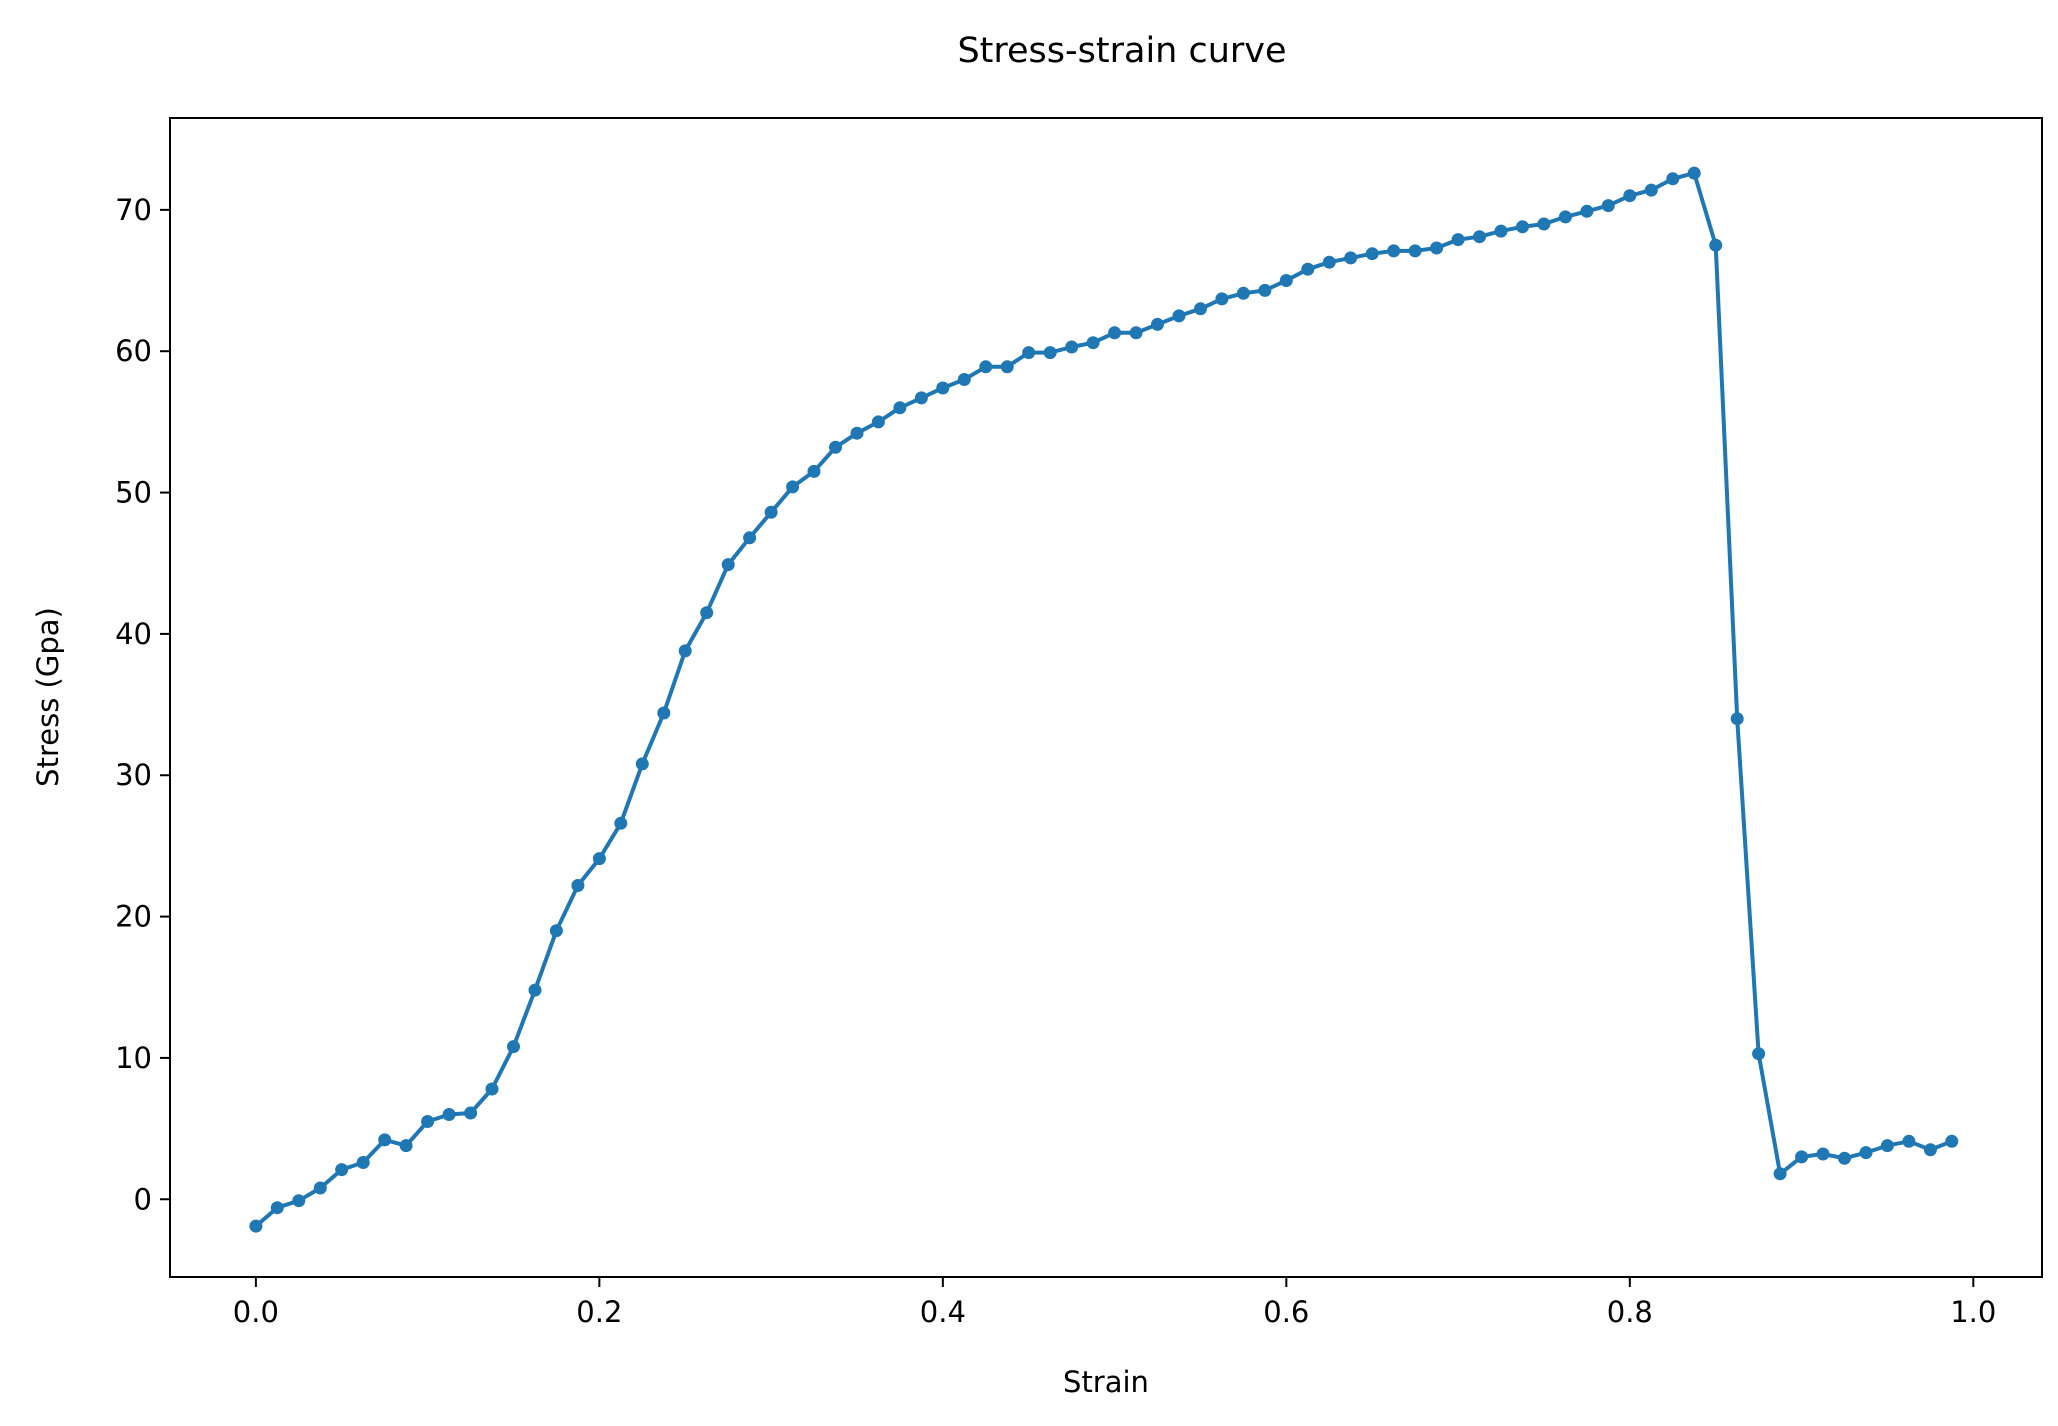  Describe the element at coordinates (143, 1199) in the screenshot. I see `y-tick-label: 0` at that location.